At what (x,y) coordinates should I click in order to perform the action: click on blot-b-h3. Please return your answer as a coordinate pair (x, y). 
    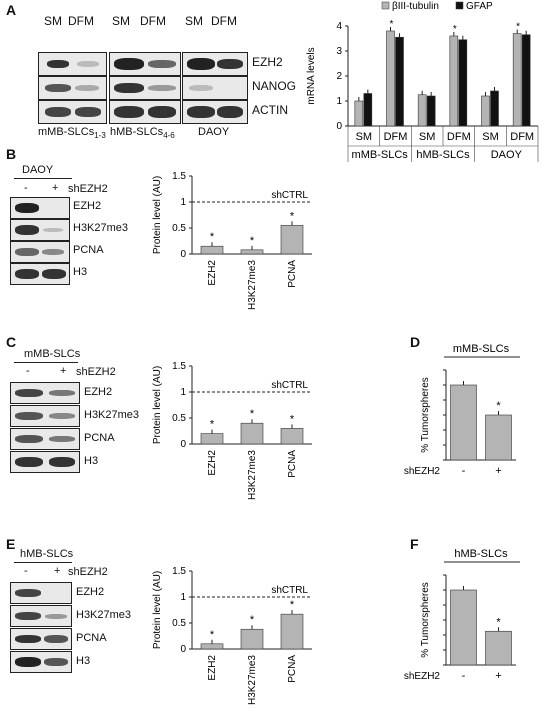
    Looking at the image, I should click on (40, 274).